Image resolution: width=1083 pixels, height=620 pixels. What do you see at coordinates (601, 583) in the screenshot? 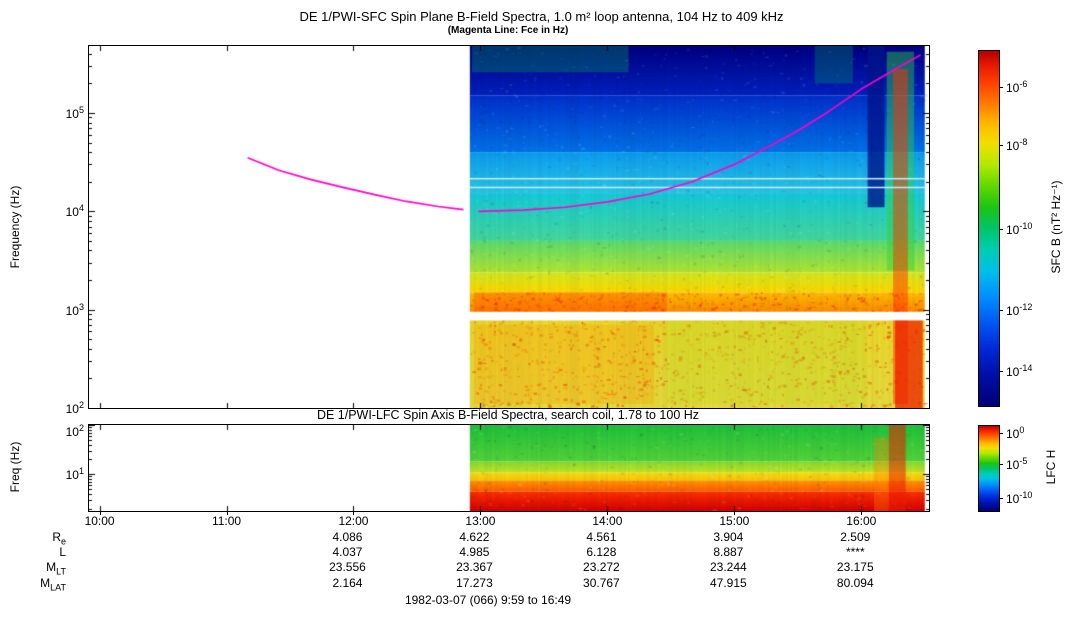
I see `orbit-parameter-value: 30.767` at bounding box center [601, 583].